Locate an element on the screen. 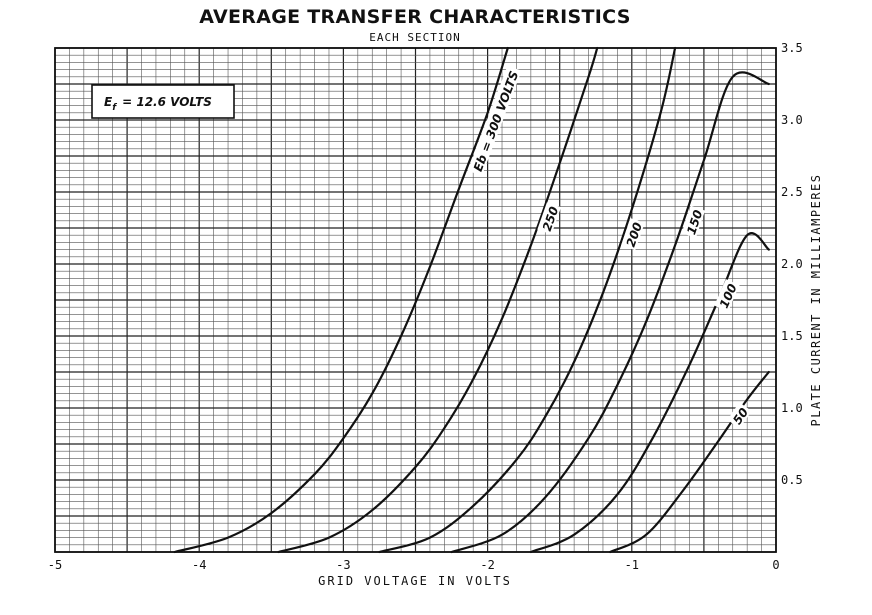 The image size is (872, 615). y-tick-label: 3.0 is located at coordinates (792, 120).